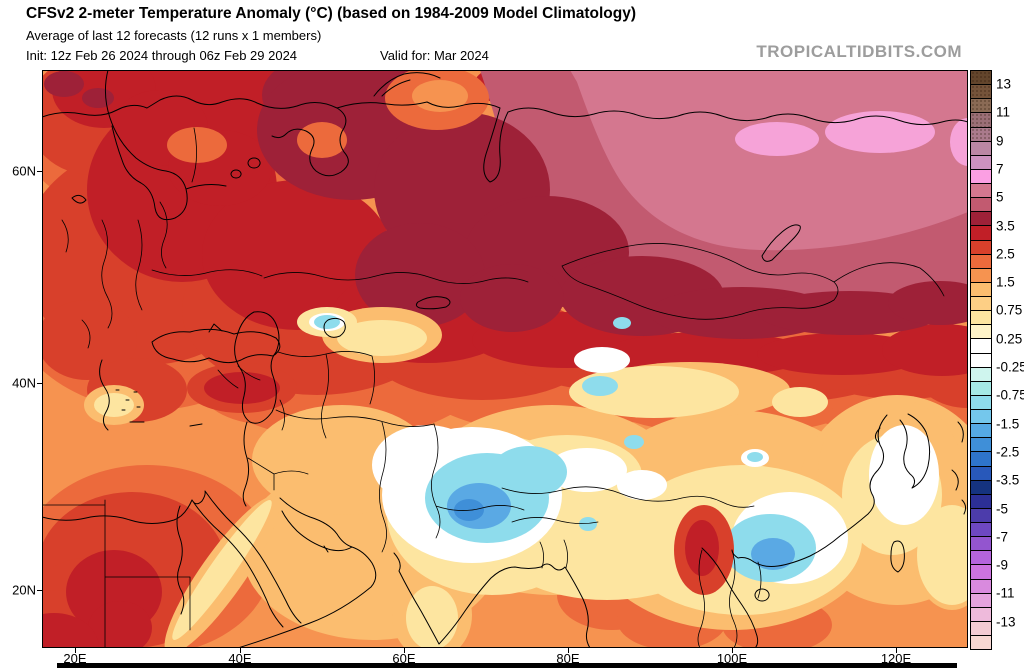 This screenshot has width=1024, height=668. I want to click on colorbar-tick-label: -5, so click(1002, 509).